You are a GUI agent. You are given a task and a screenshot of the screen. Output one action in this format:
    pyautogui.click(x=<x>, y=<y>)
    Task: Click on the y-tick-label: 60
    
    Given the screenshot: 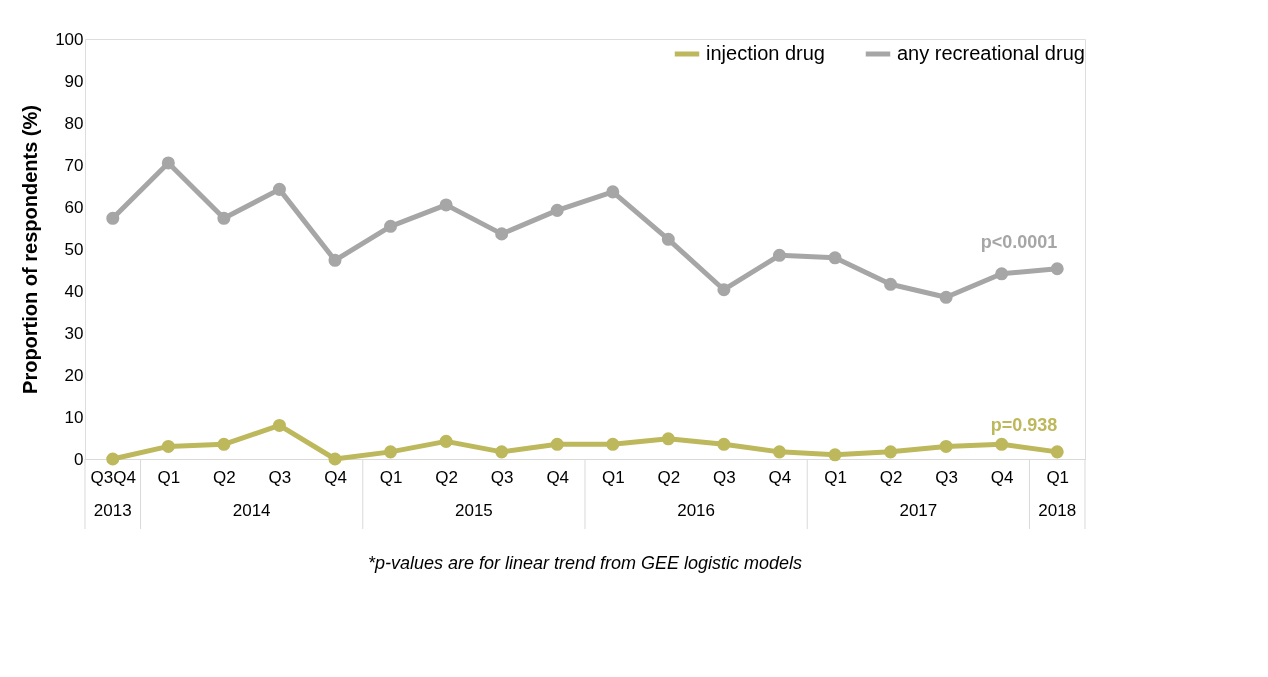 What is the action you would take?
    pyautogui.click(x=74, y=207)
    